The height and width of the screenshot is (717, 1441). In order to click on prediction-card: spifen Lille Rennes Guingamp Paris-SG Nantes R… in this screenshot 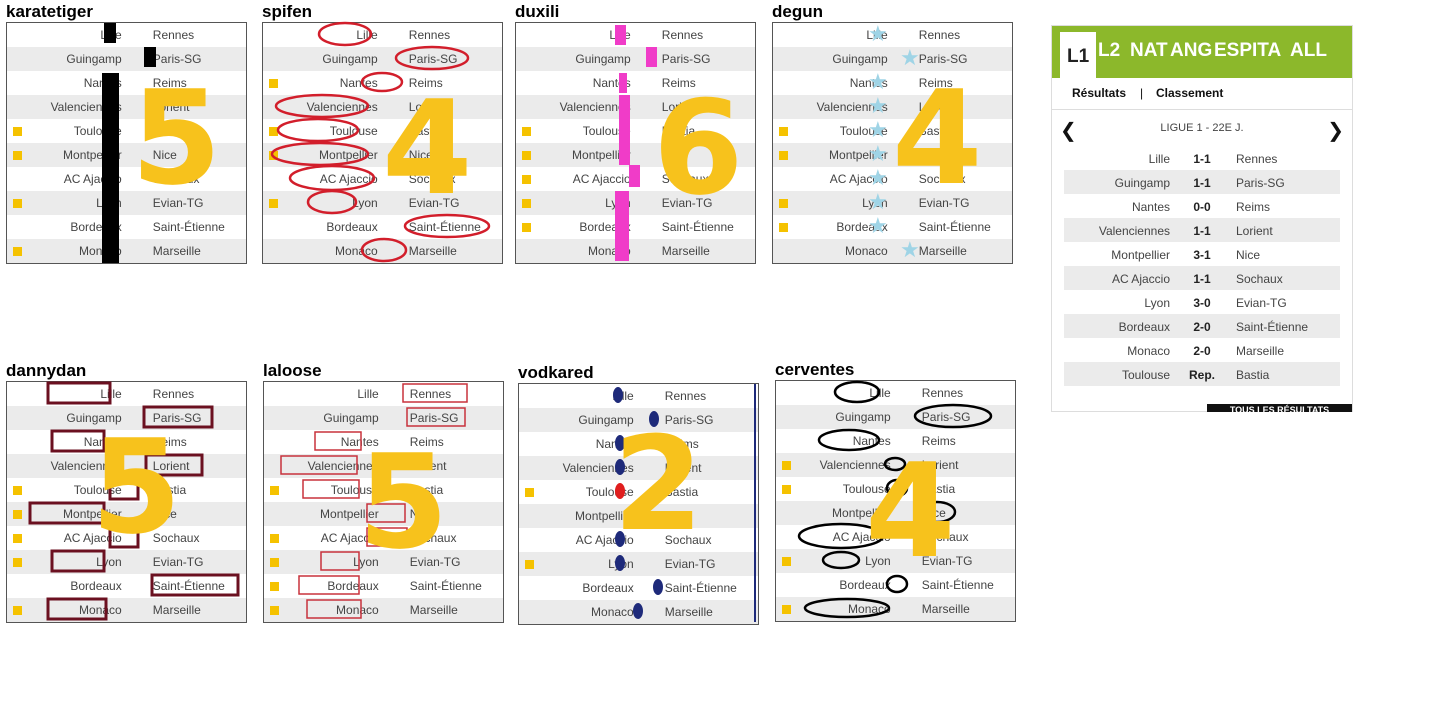, I will do `click(382, 134)`.